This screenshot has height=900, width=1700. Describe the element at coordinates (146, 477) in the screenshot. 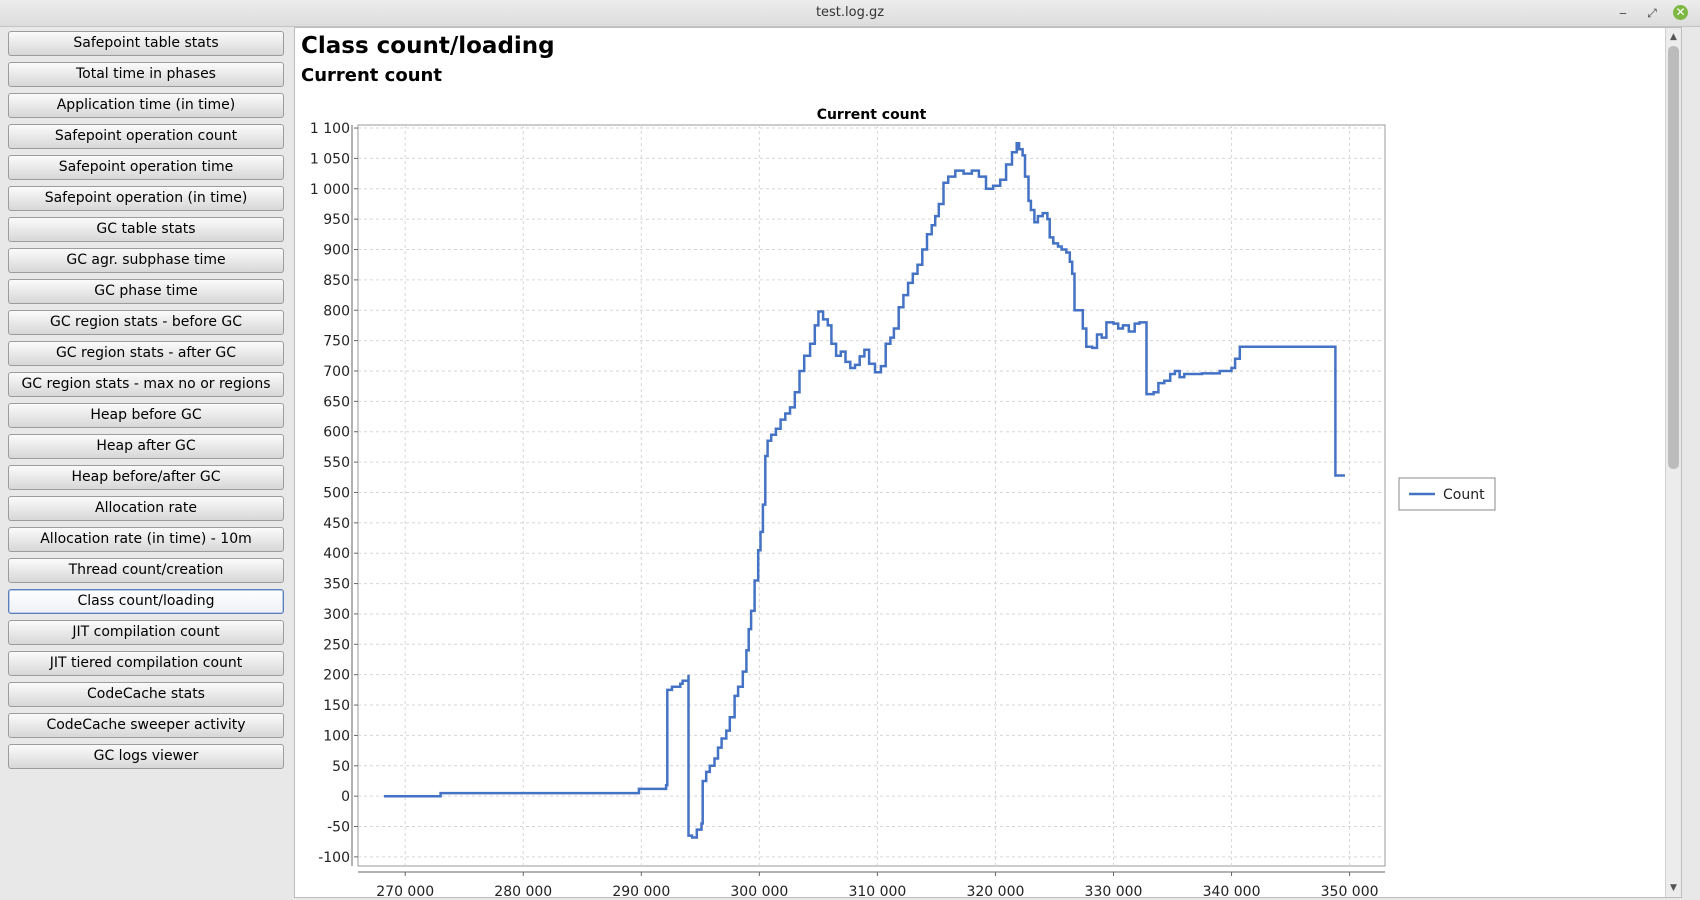

I see `sidebar-item-heap-before-after-gc: Heap before/after GC` at that location.